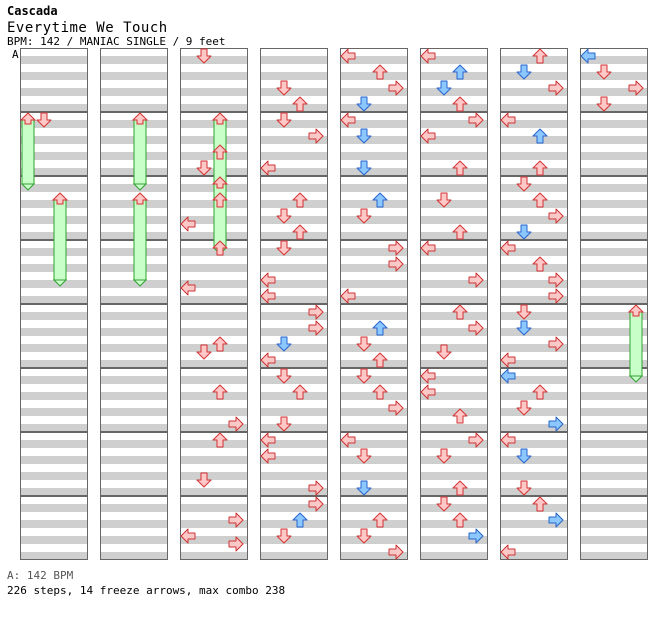 The height and width of the screenshot is (620, 672). What do you see at coordinates (32, 11) in the screenshot?
I see `artist-name: Cascada` at bounding box center [32, 11].